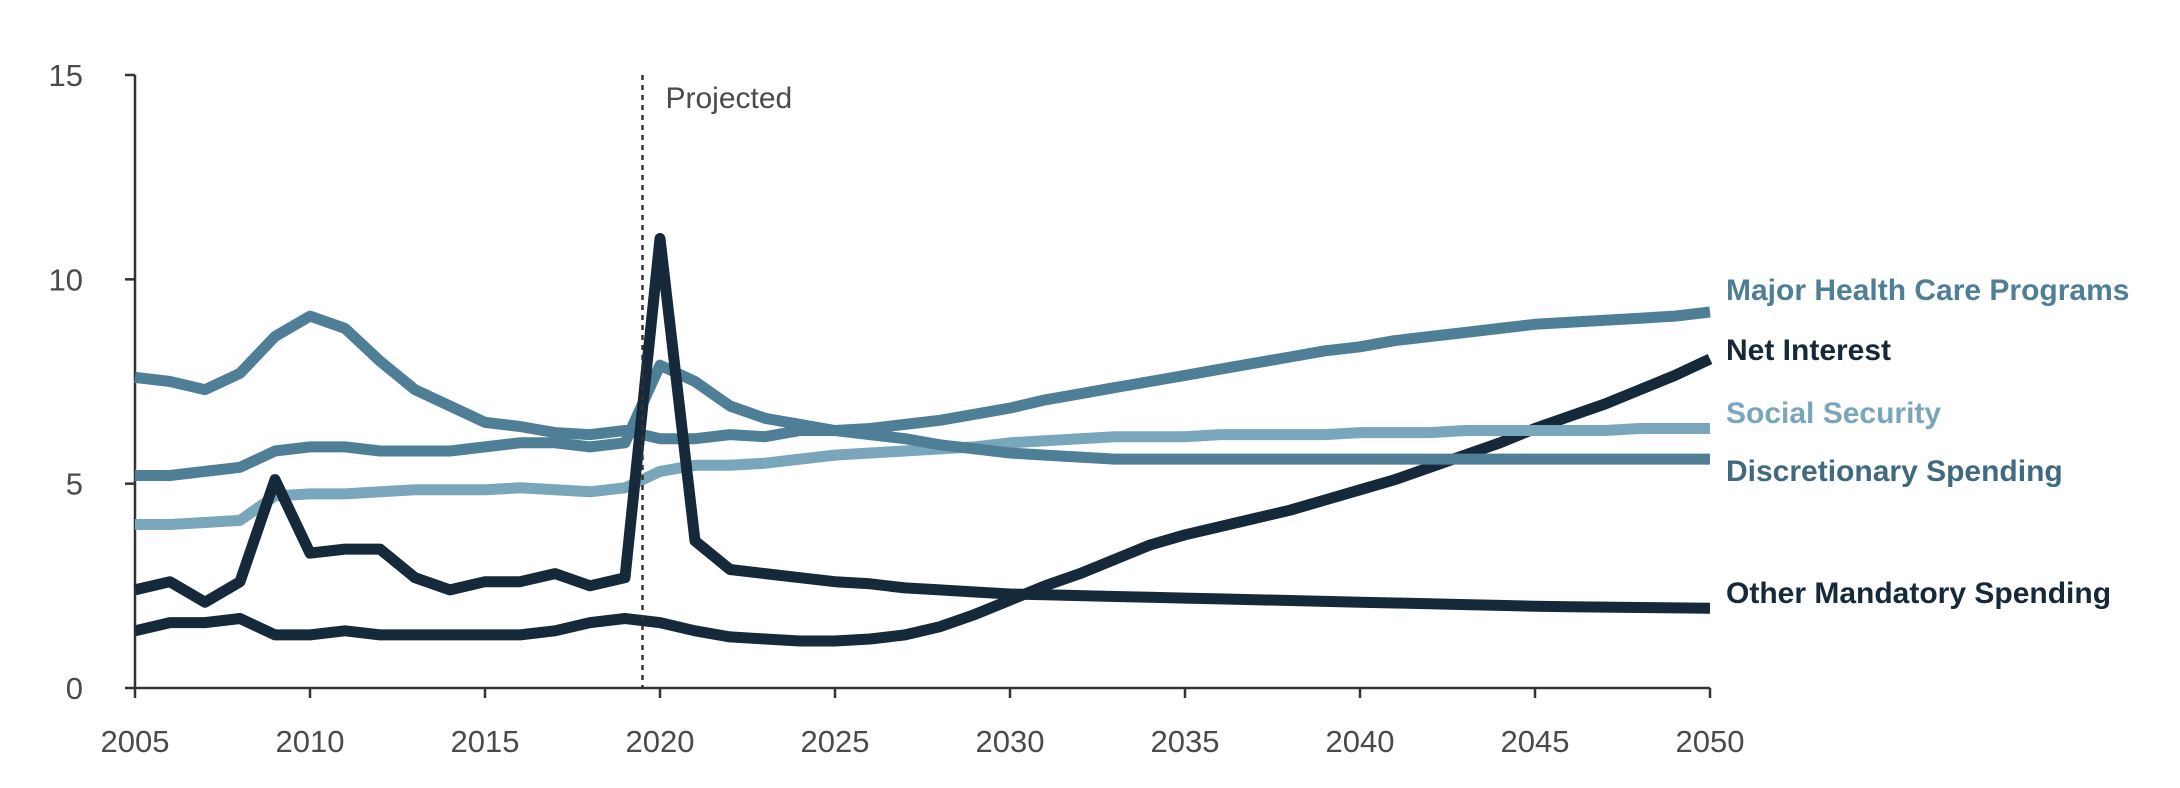 The image size is (2180, 788). I want to click on x-tick-label: 2020, so click(660, 741).